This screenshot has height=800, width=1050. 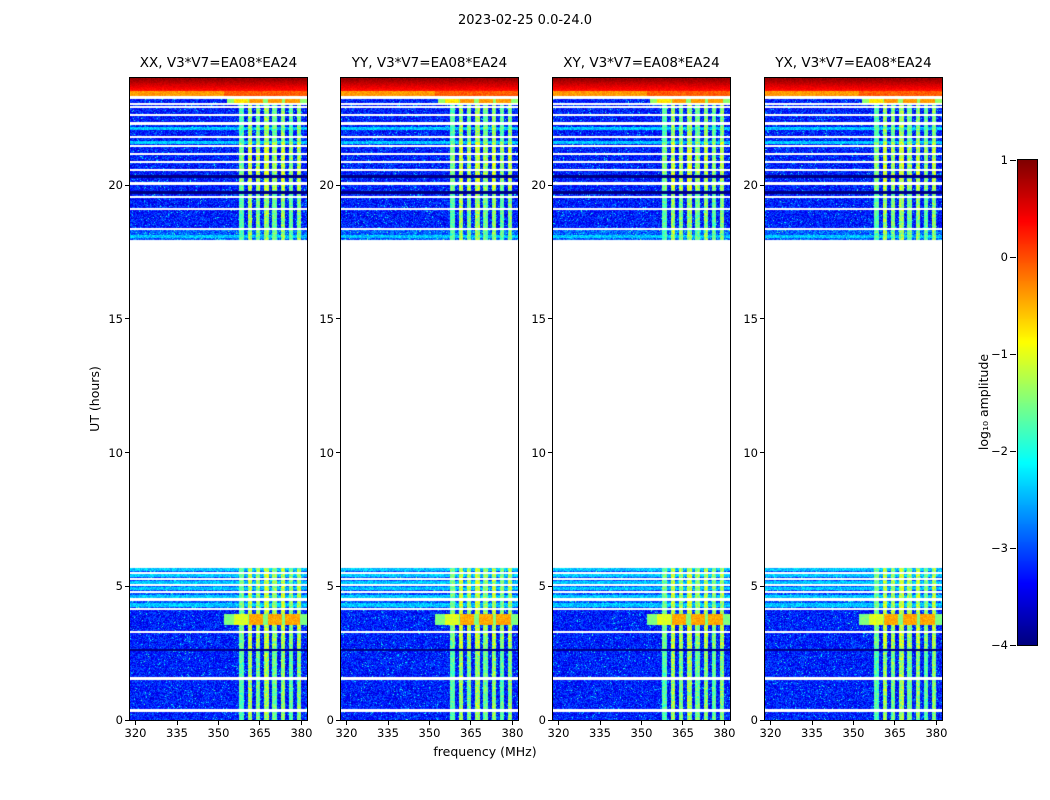 I want to click on x-axis-label: frequency (MHz), so click(x=485, y=751).